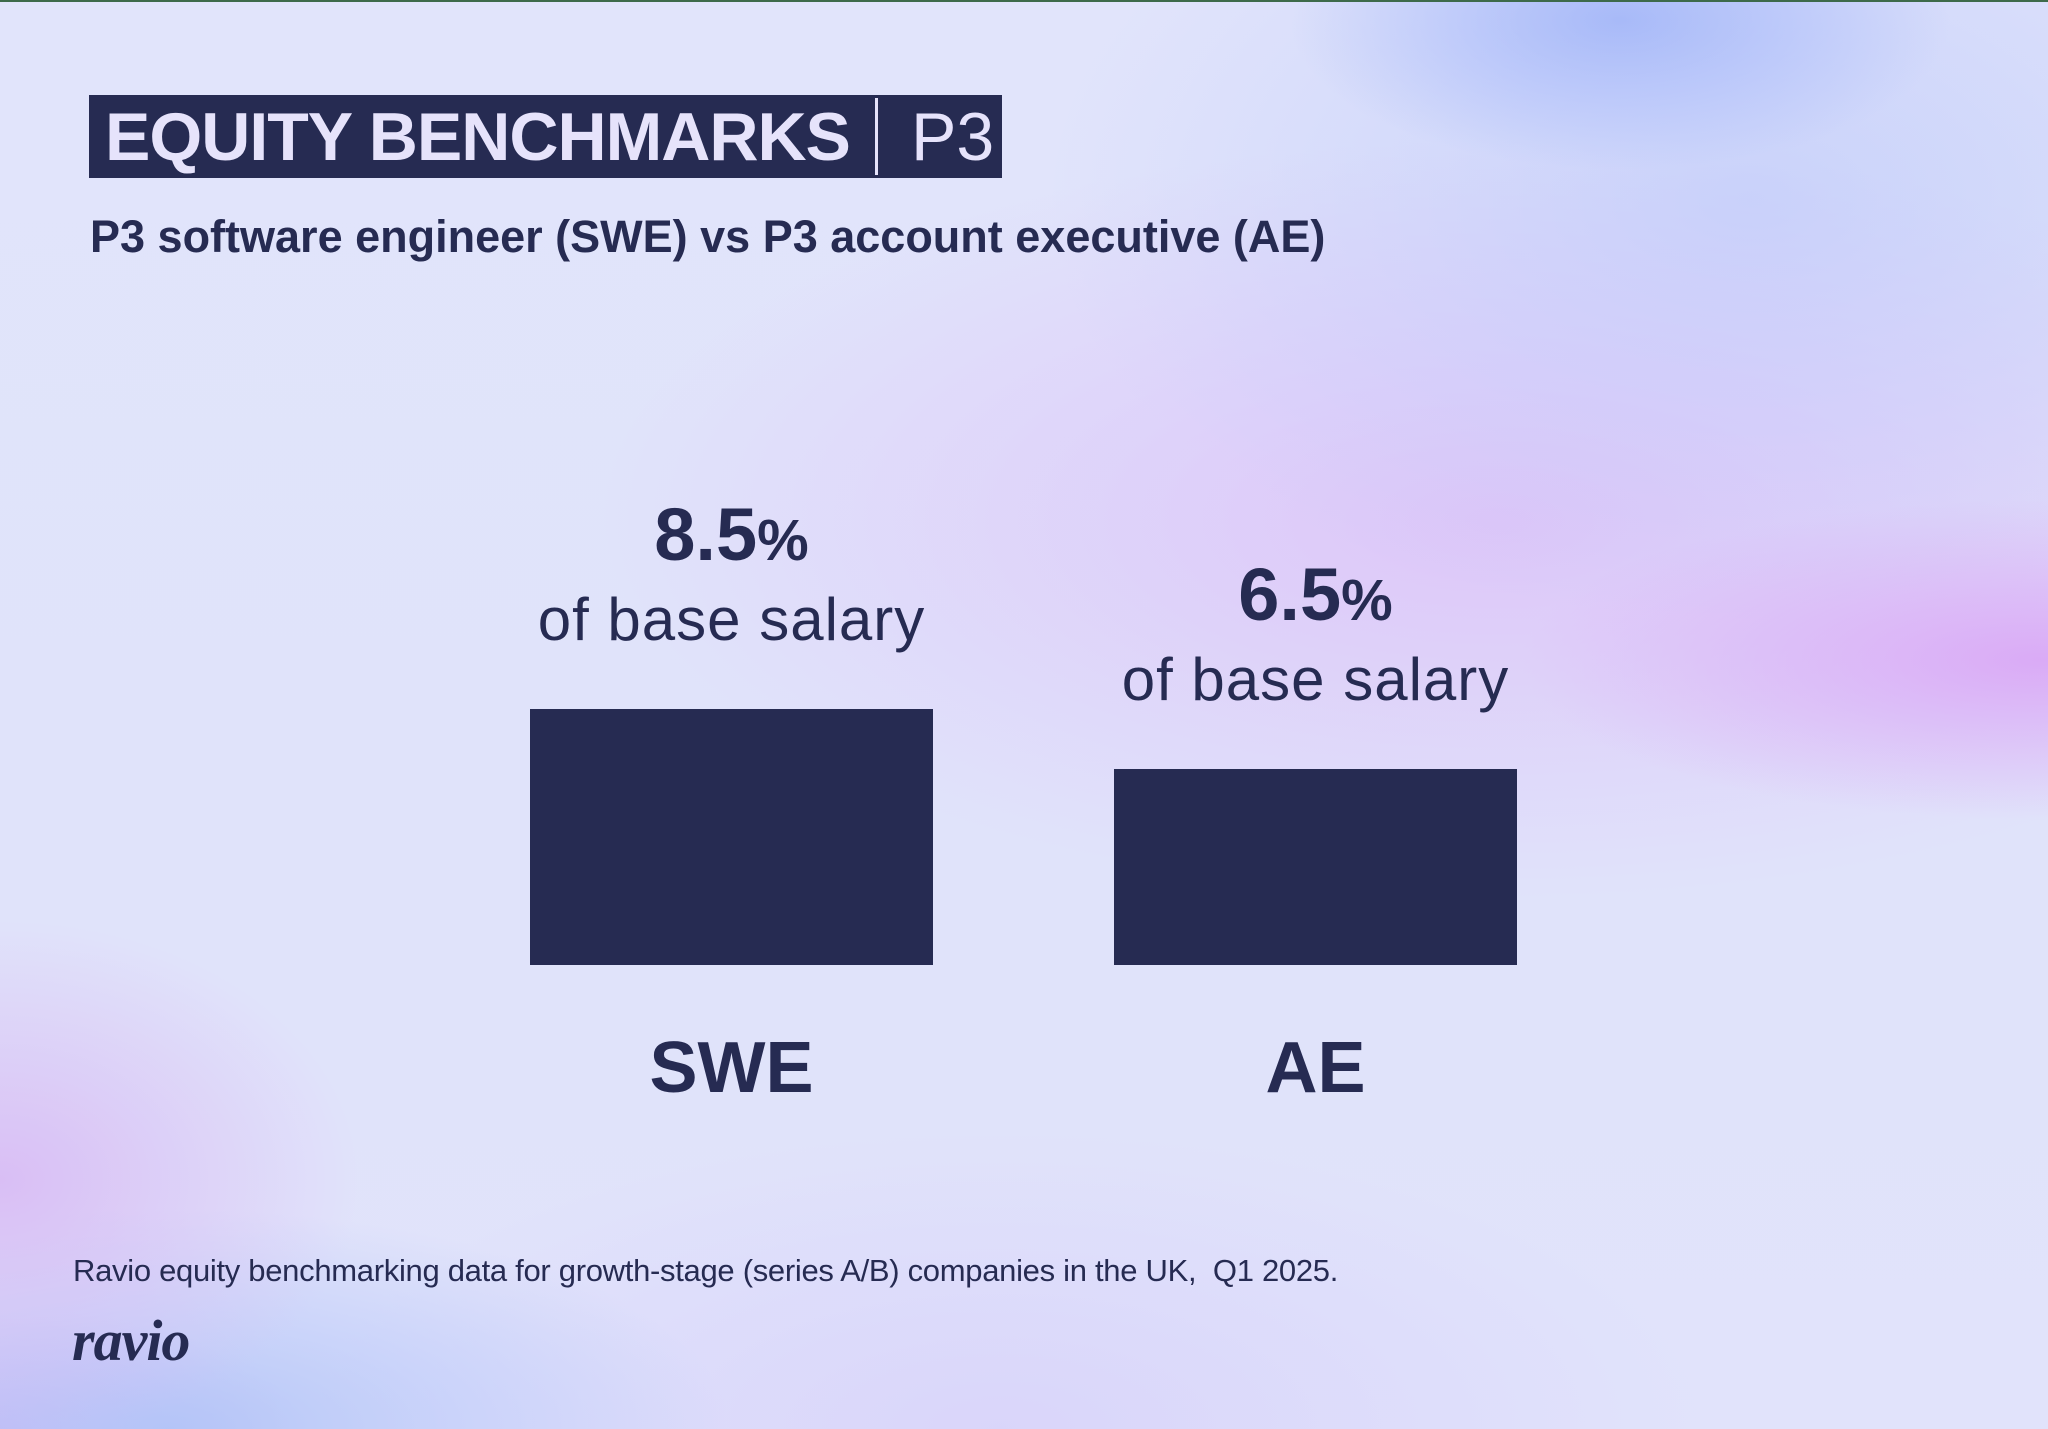 Image resolution: width=2048 pixels, height=1429 pixels. Describe the element at coordinates (478, 136) in the screenshot. I see `page-title: EQUITY BENCHMARKS` at that location.